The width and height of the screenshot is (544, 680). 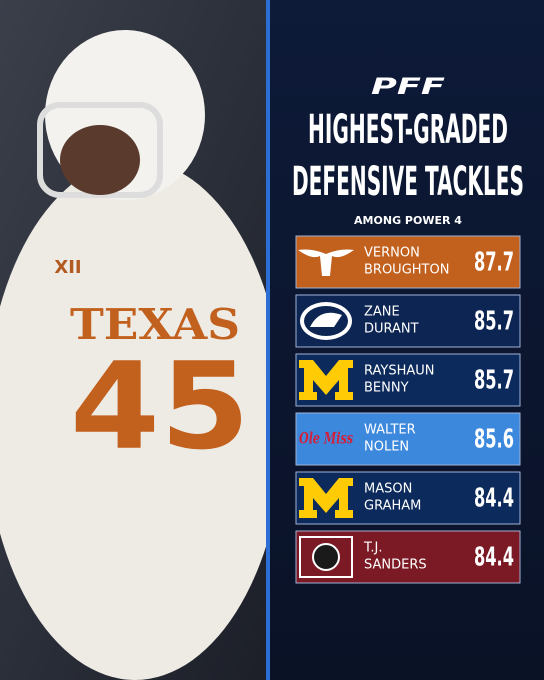 What do you see at coordinates (392, 506) in the screenshot?
I see `player-name: GRAHAM` at bounding box center [392, 506].